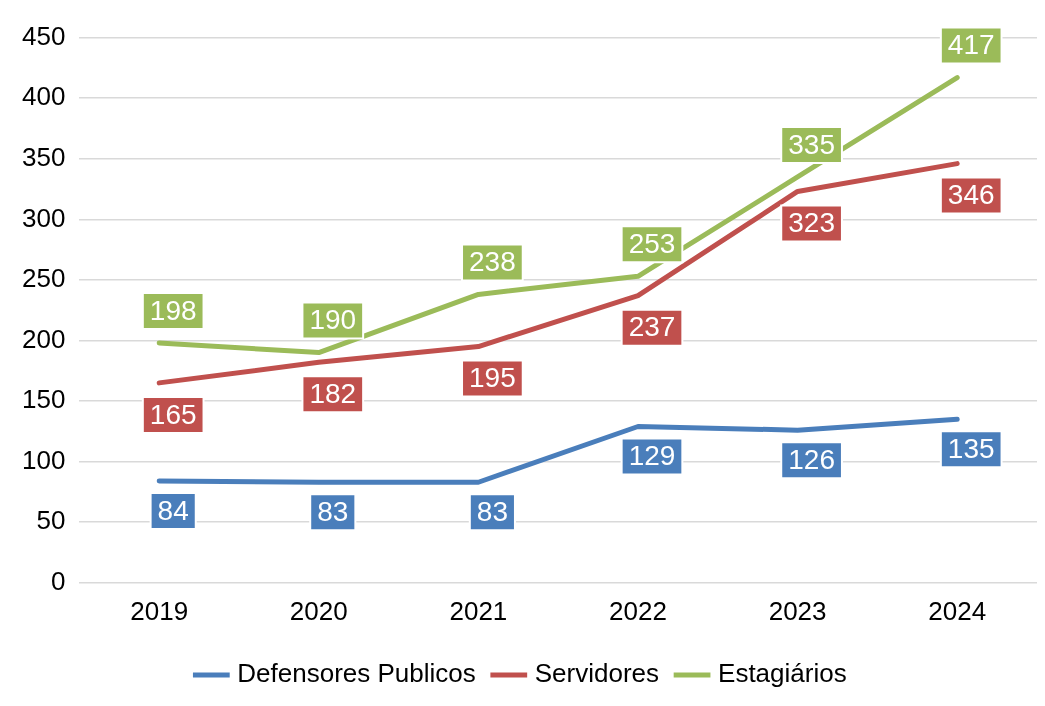 Image resolution: width=1045 pixels, height=706 pixels. What do you see at coordinates (971, 45) in the screenshot?
I see `data-label: 417` at bounding box center [971, 45].